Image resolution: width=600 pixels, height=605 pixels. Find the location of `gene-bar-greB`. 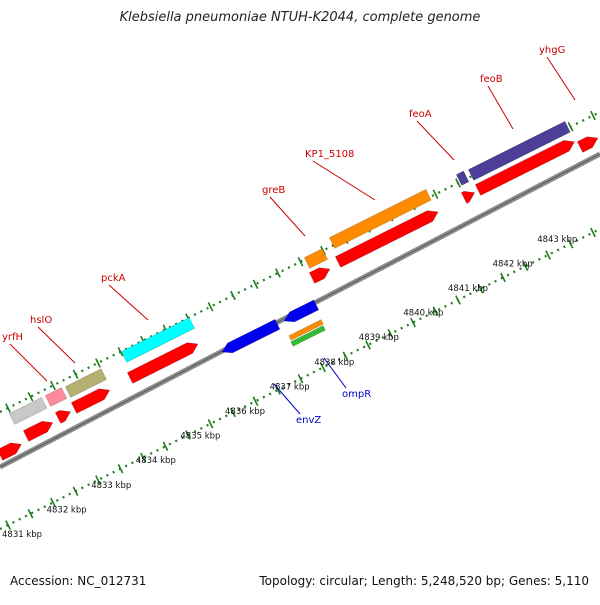

gene-bar-greB is located at coordinates (315, 258).